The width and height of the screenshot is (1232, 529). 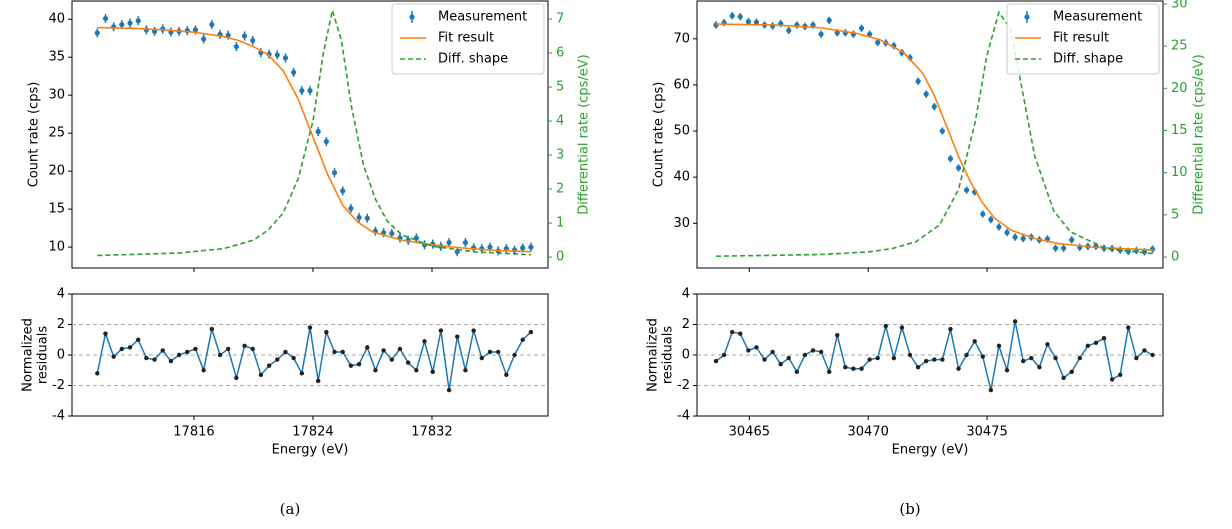 What do you see at coordinates (290, 509) in the screenshot?
I see `panel-caption: (a)` at bounding box center [290, 509].